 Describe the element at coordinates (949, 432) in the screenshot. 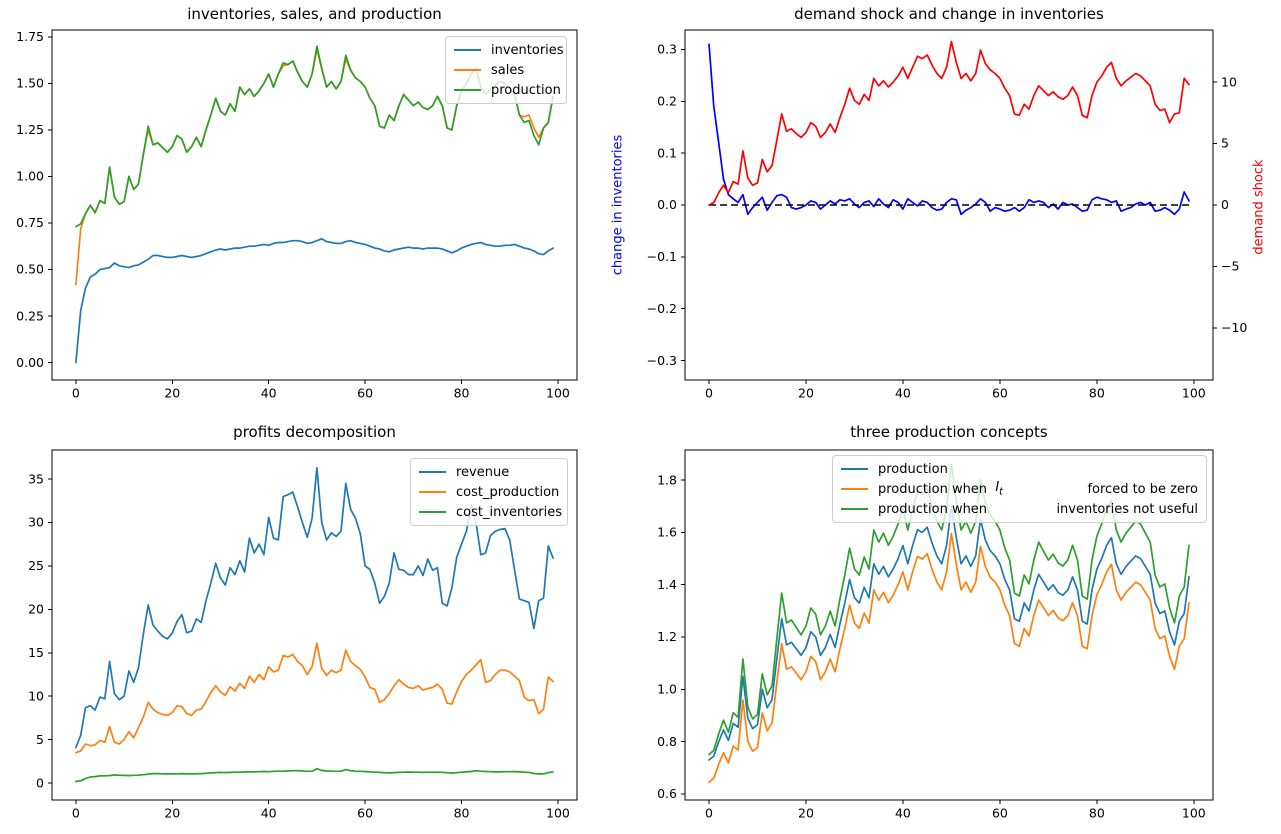

I see `chart-title: three production concepts` at that location.